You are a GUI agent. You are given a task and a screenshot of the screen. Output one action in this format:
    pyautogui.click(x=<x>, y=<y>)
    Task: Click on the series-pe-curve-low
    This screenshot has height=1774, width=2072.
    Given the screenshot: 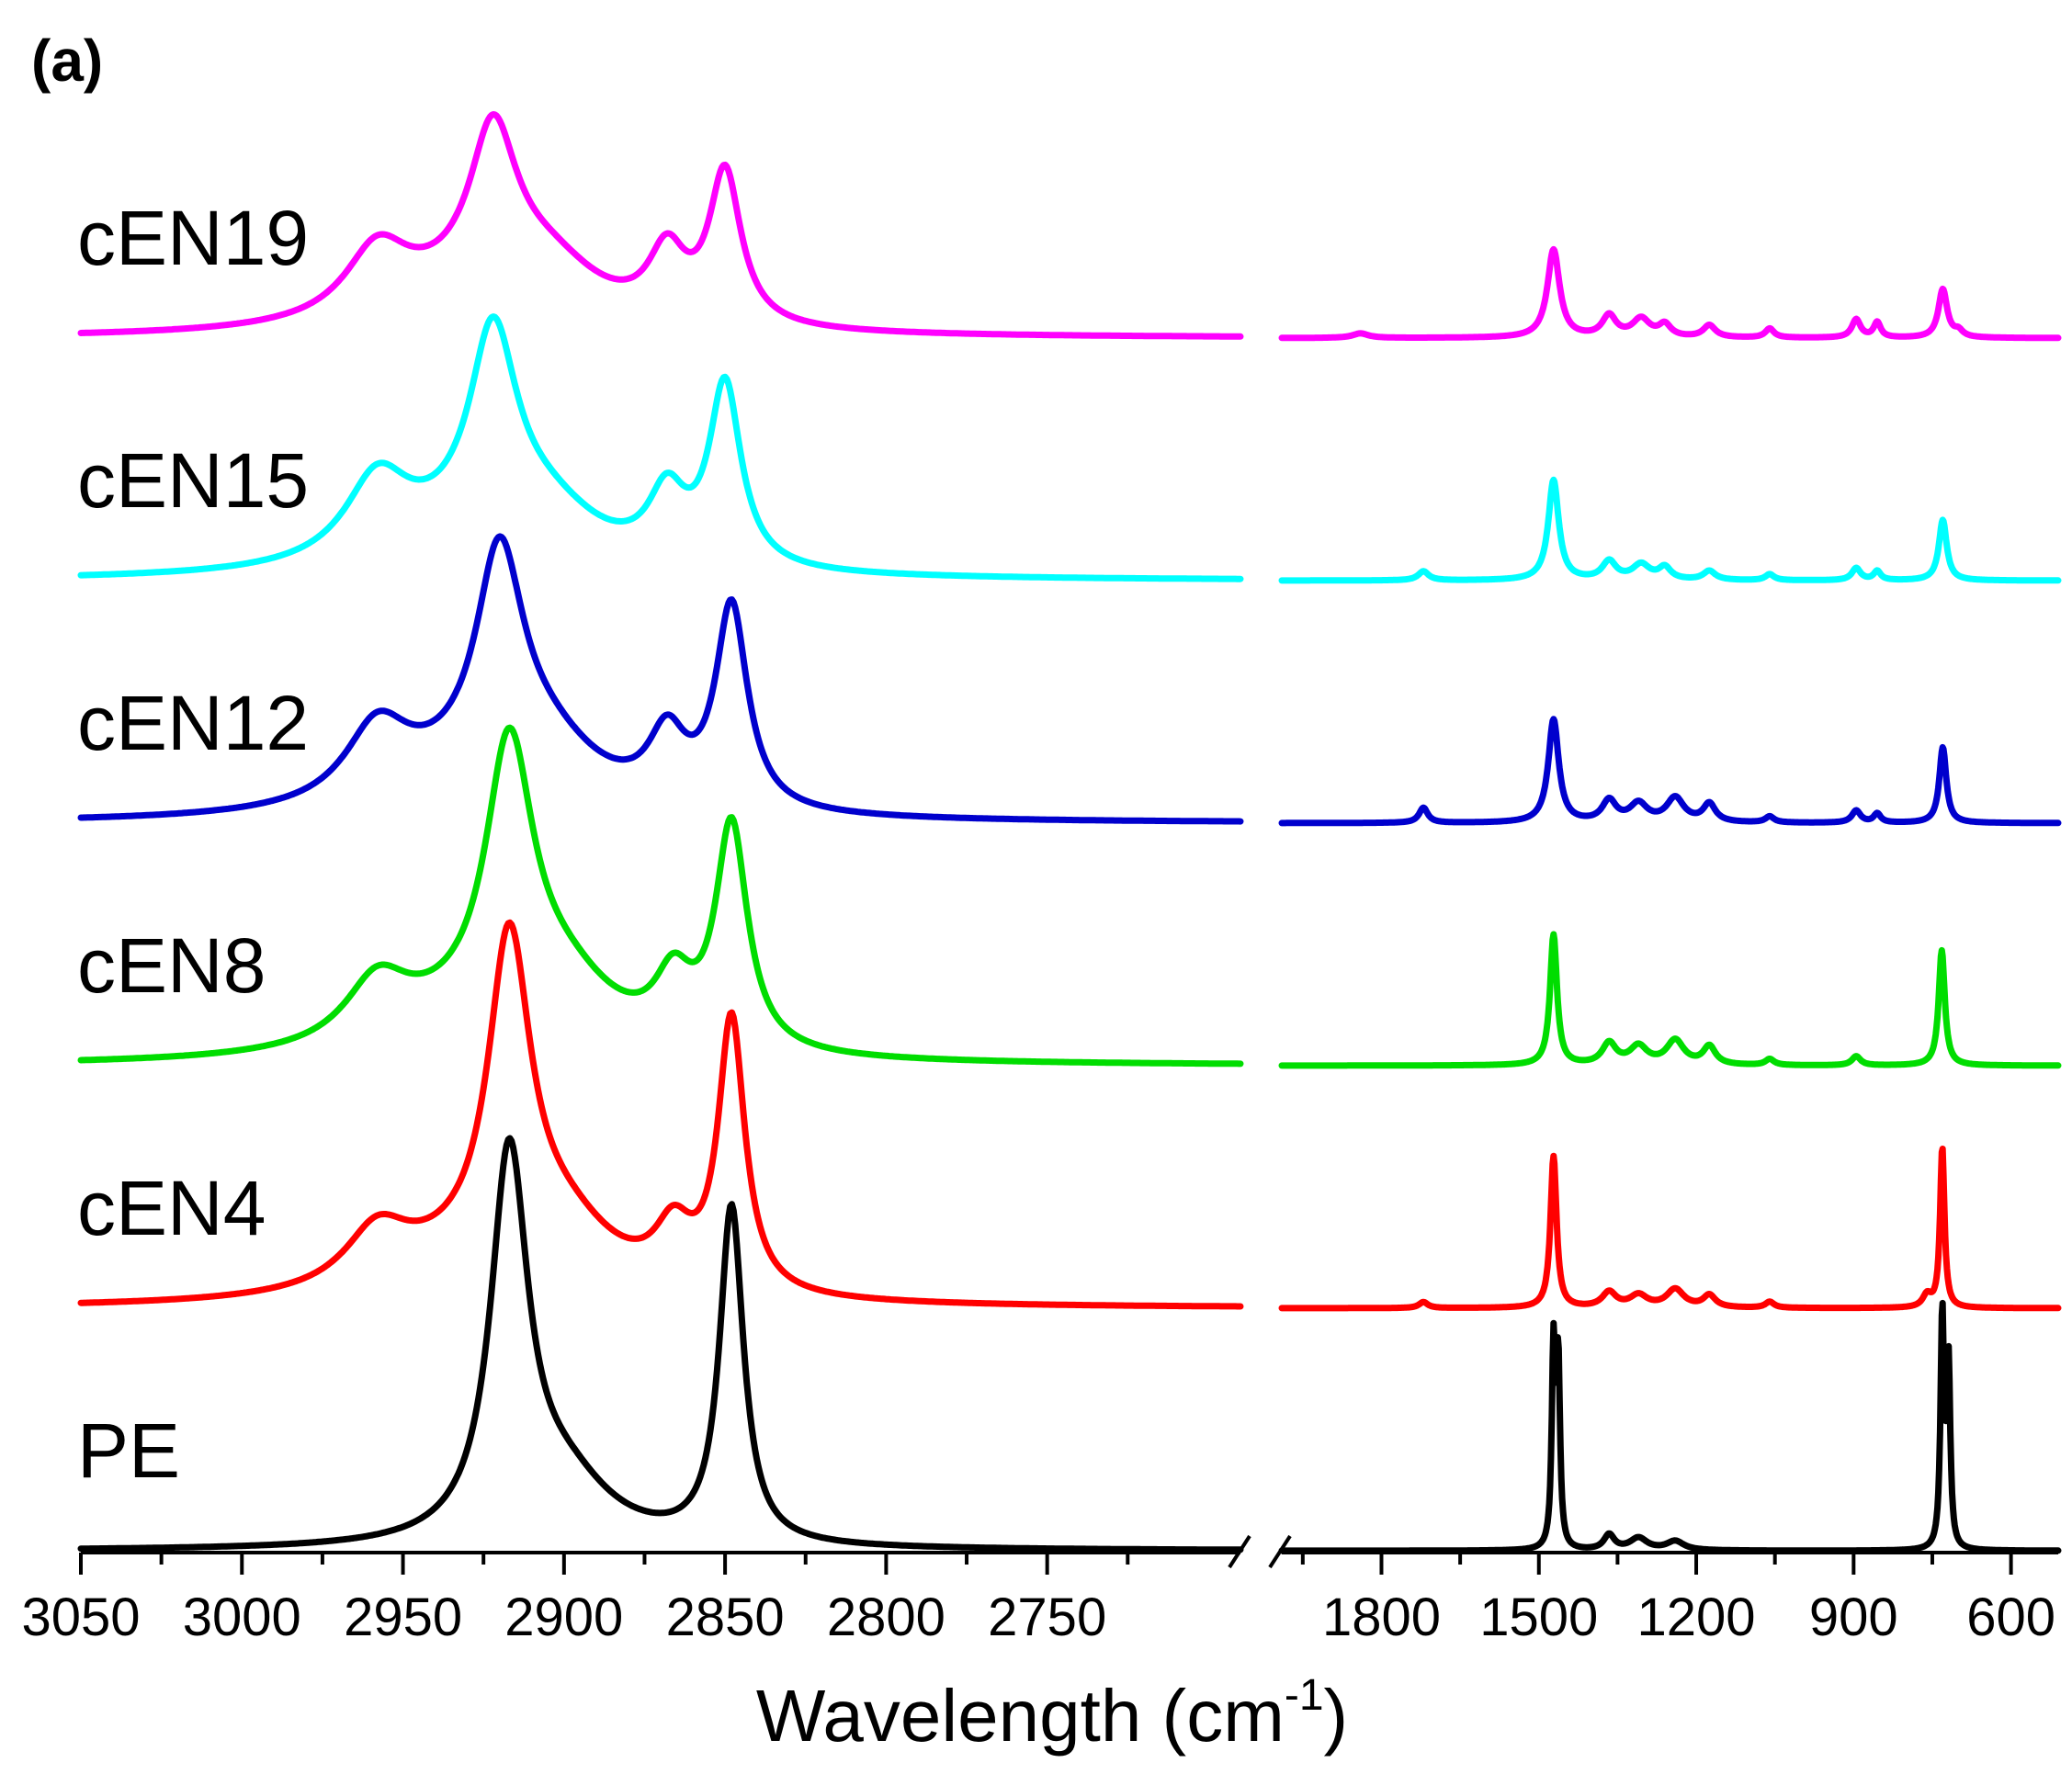 What is the action you would take?
    pyautogui.click(x=1670, y=1426)
    